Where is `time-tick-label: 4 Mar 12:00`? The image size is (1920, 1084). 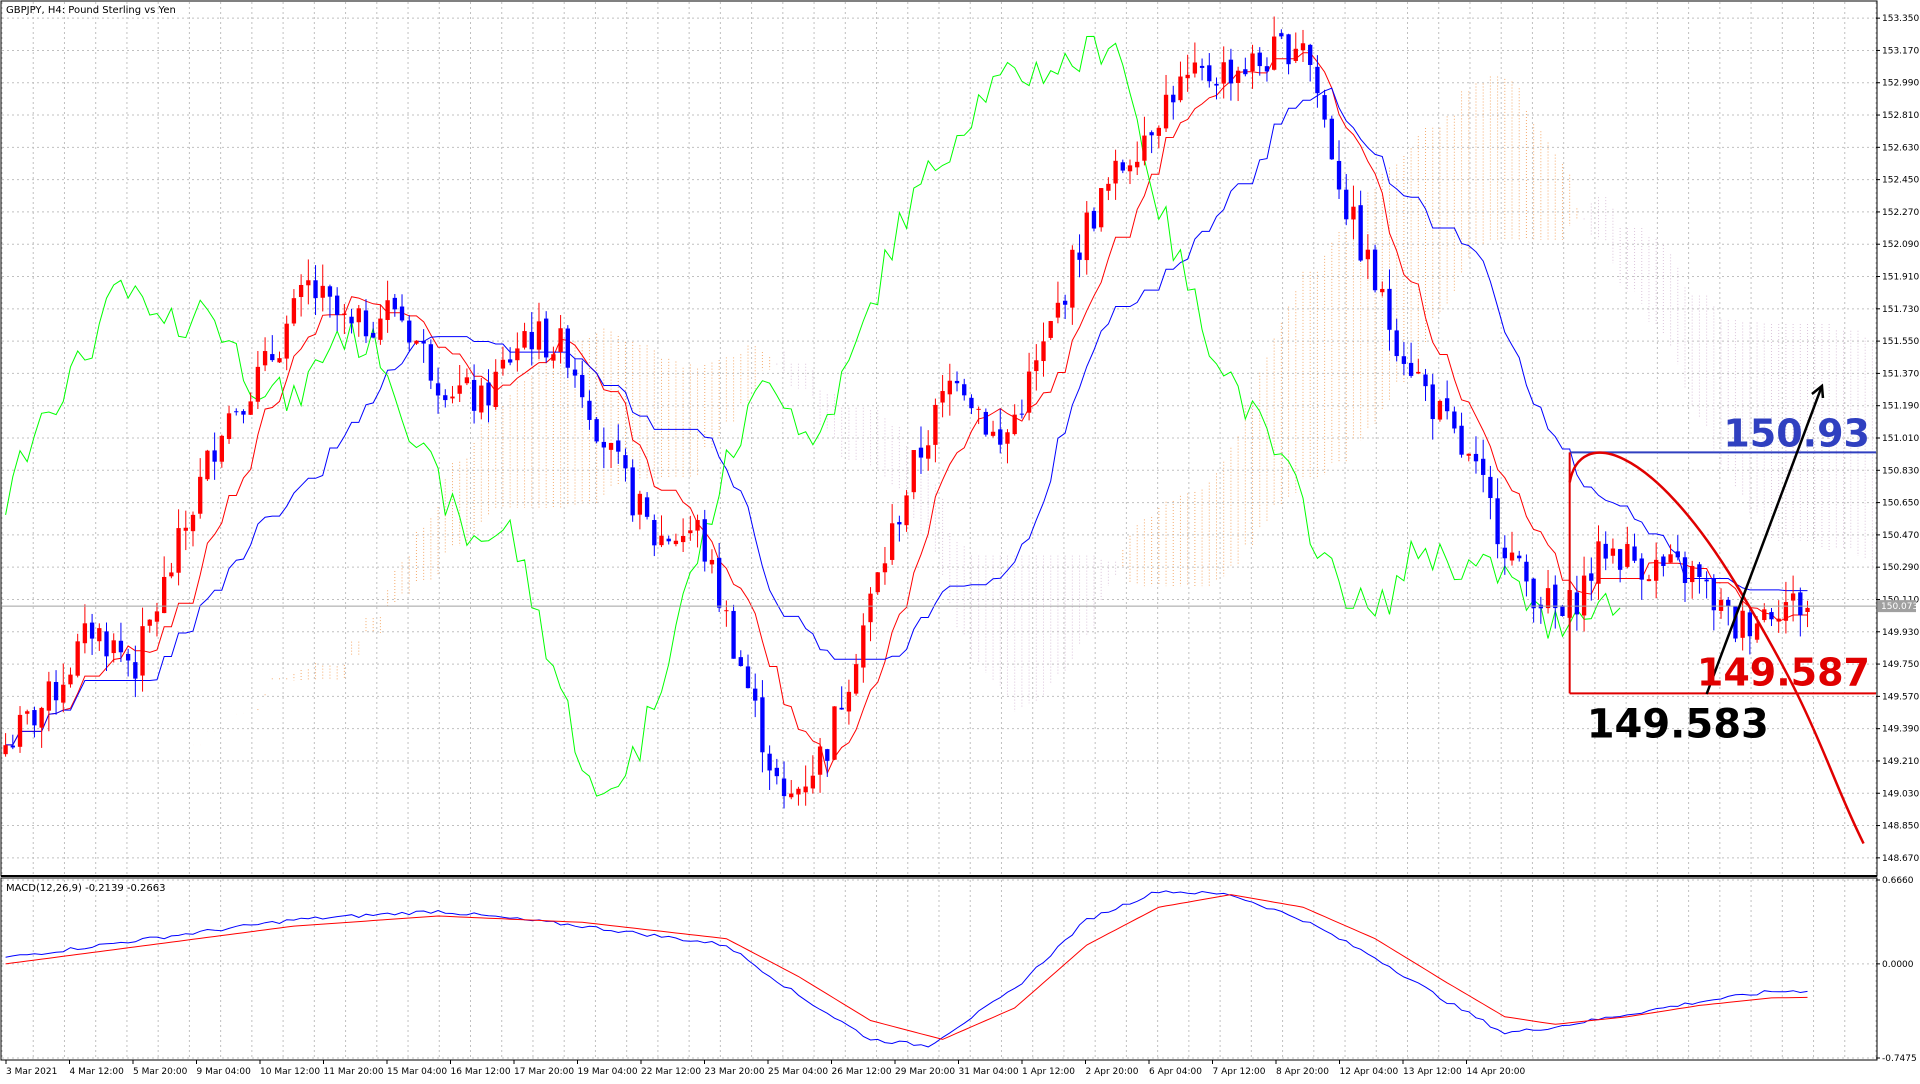 time-tick-label: 4 Mar 12:00 is located at coordinates (97, 1072).